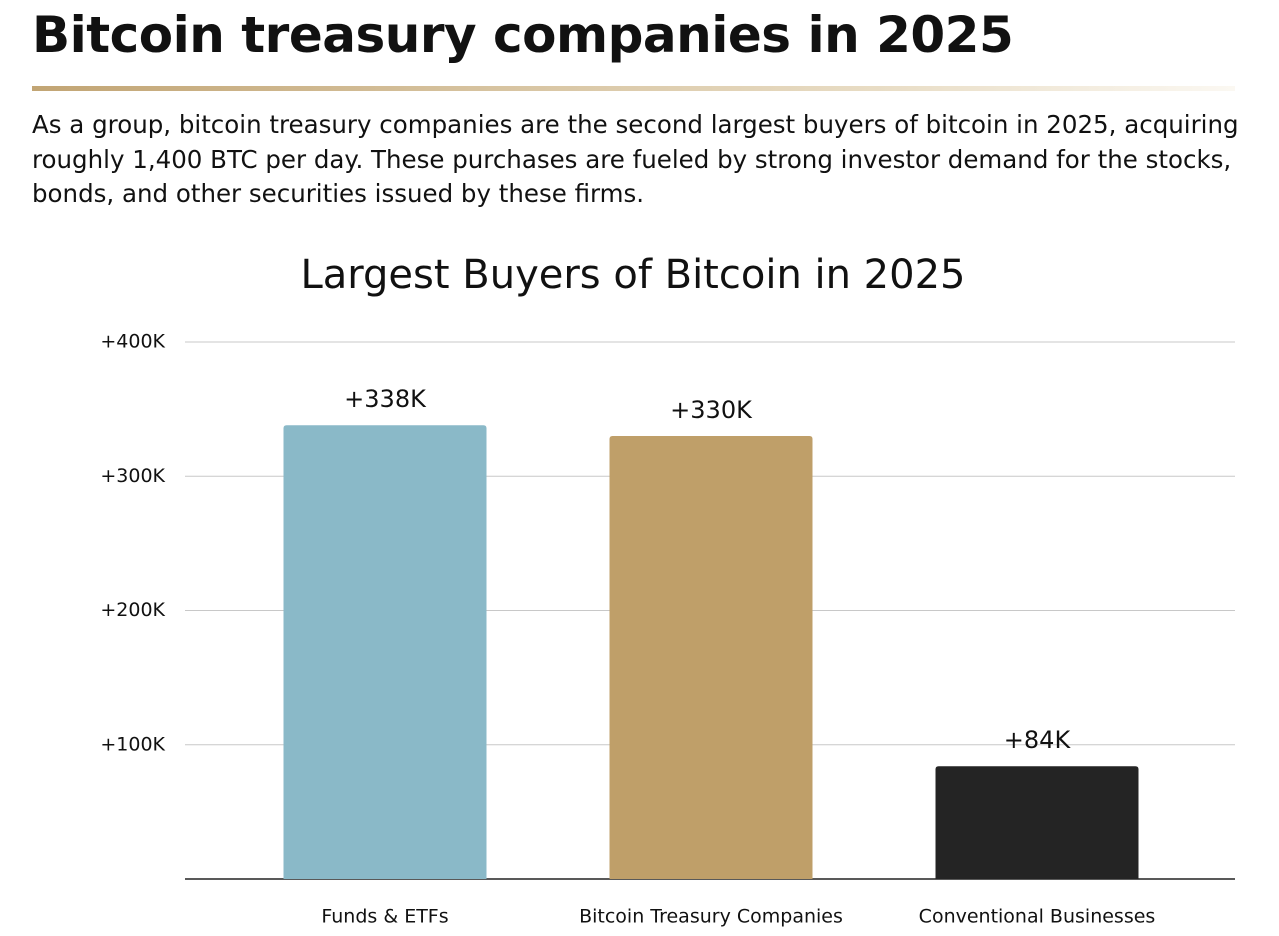  What do you see at coordinates (385, 399) in the screenshot?
I see `value-label: +338K` at bounding box center [385, 399].